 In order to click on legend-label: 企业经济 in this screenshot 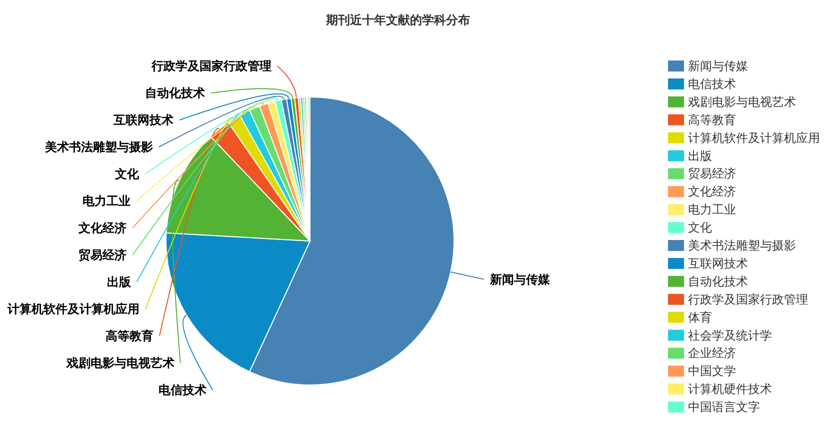, I will do `click(712, 353)`.